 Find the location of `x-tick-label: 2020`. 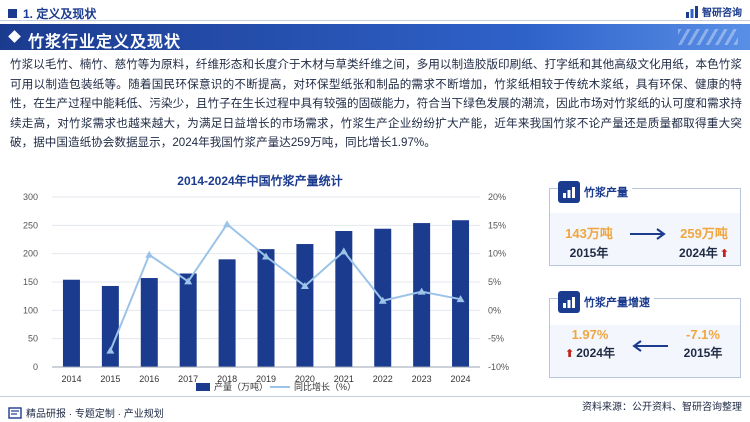

x-tick-label: 2020 is located at coordinates (305, 379).